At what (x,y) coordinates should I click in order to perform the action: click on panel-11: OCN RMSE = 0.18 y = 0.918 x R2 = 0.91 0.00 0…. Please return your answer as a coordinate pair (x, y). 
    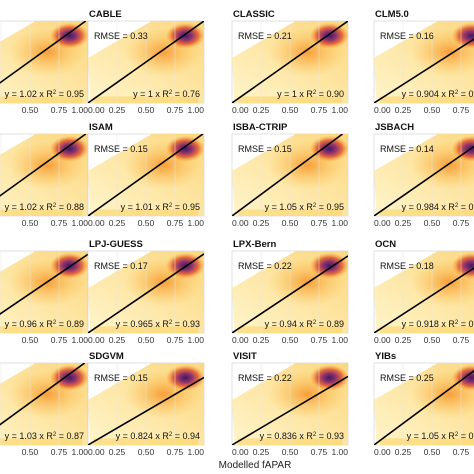
    Looking at the image, I should click on (423, 292).